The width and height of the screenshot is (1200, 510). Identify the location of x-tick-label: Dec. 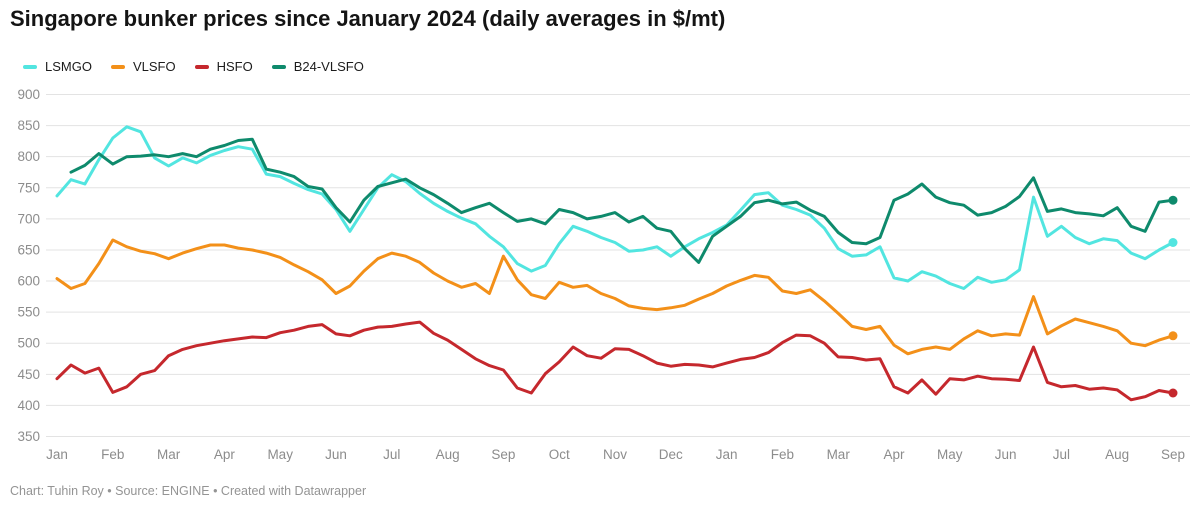
(671, 454).